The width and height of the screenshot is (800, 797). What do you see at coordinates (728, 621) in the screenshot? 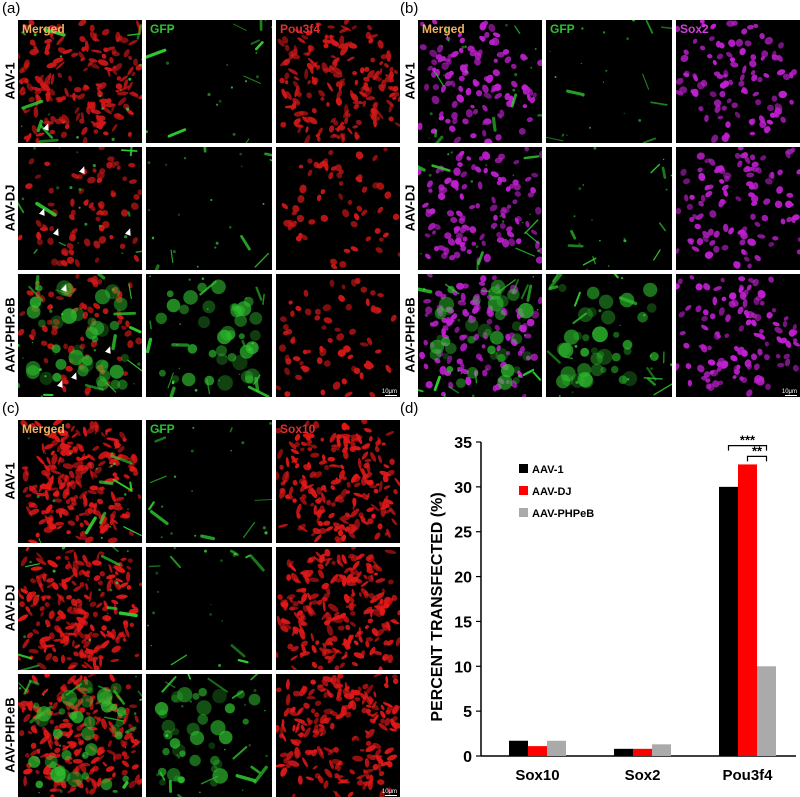
I see `bar-aav-1-pou3f4` at bounding box center [728, 621].